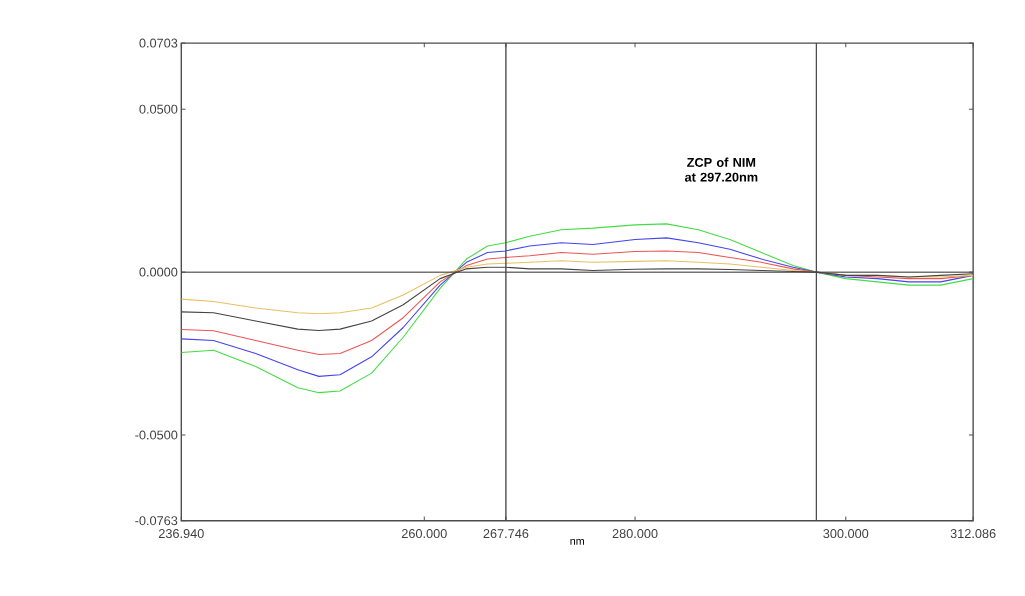  Describe the element at coordinates (156, 435) in the screenshot. I see `y-tick-label: -0.0500` at that location.